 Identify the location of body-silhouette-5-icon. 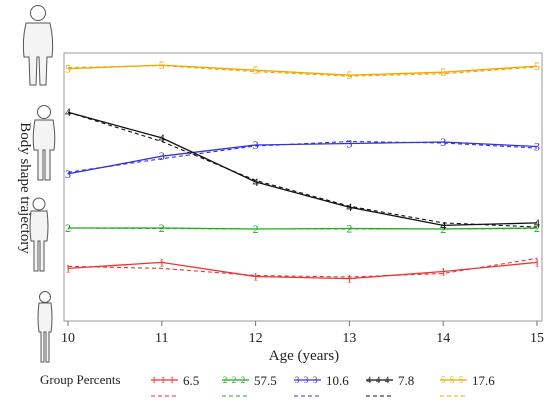
(38, 45).